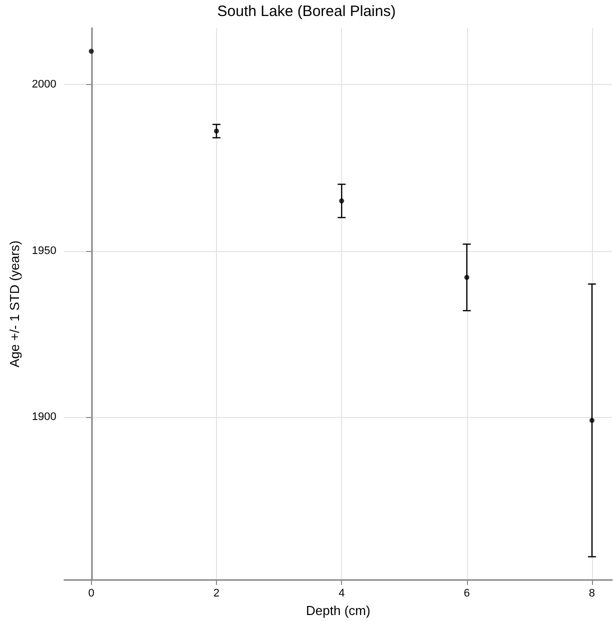 The width and height of the screenshot is (613, 622). What do you see at coordinates (592, 594) in the screenshot?
I see `x-tick-label: 8` at bounding box center [592, 594].